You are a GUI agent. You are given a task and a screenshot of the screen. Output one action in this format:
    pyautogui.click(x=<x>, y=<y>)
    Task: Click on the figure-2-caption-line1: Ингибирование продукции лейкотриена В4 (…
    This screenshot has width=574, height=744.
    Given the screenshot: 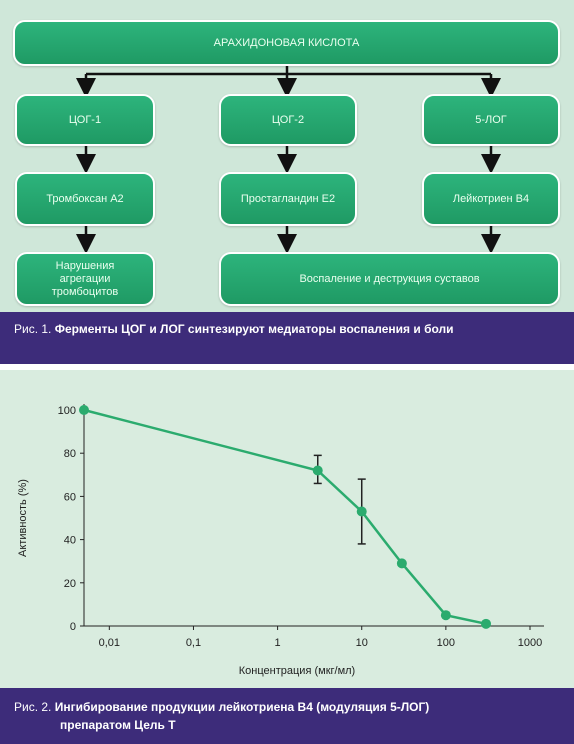 What is the action you would take?
    pyautogui.click(x=242, y=707)
    